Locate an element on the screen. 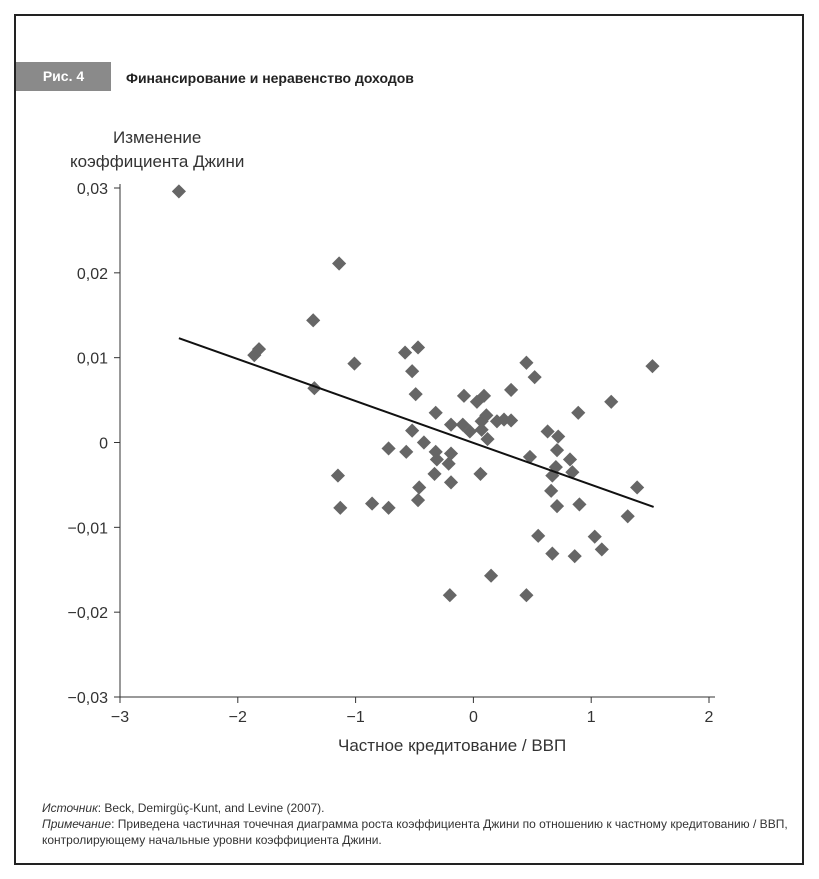 This screenshot has height=879, width=819. y-axis-label: Изменение коэффициента Джини is located at coordinates (157, 150).